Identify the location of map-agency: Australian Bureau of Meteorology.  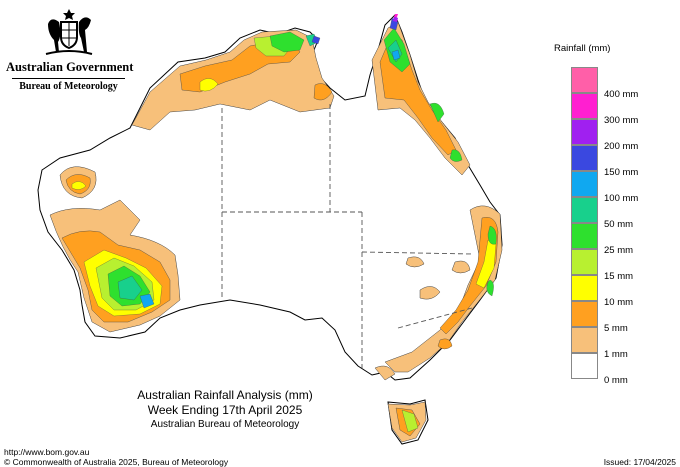
(225, 424).